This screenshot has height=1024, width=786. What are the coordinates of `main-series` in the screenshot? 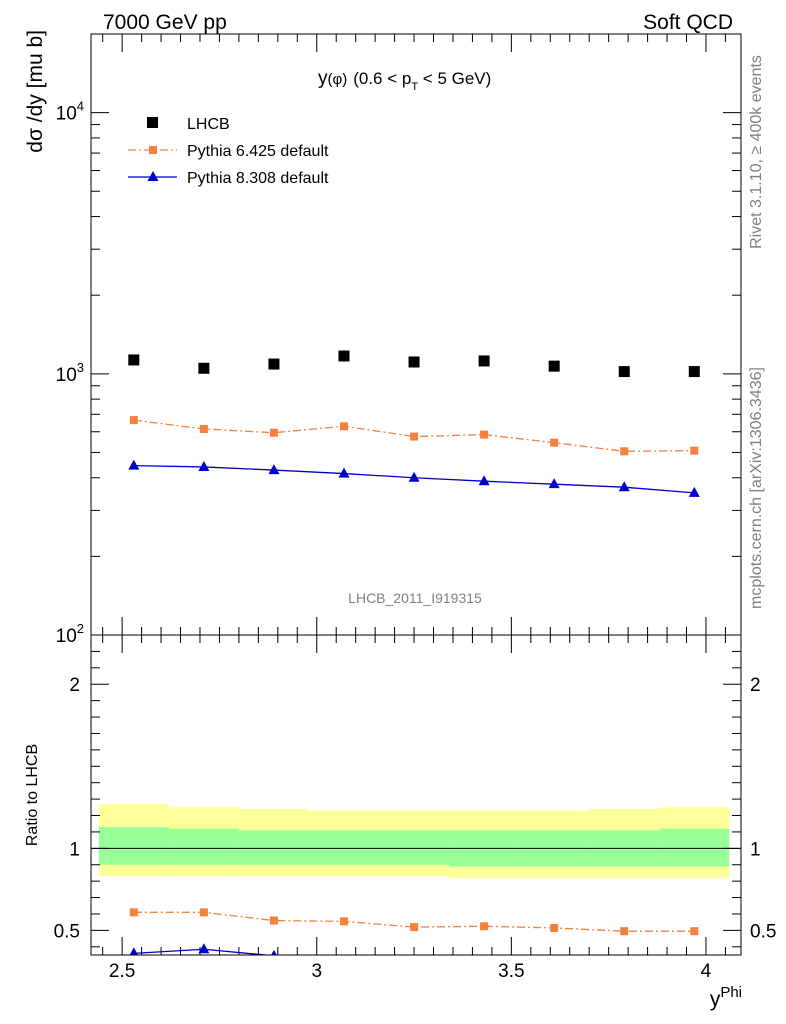 It's located at (414, 423).